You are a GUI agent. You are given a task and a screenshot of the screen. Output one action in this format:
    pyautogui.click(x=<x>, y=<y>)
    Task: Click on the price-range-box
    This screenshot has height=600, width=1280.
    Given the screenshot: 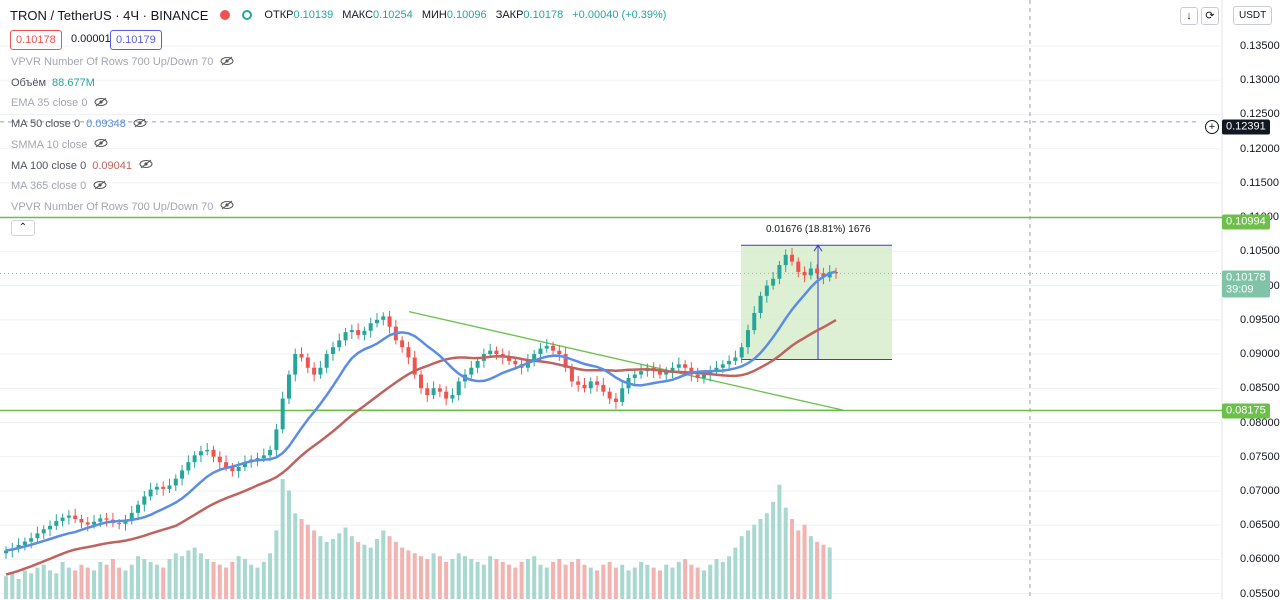 What is the action you would take?
    pyautogui.click(x=816, y=302)
    